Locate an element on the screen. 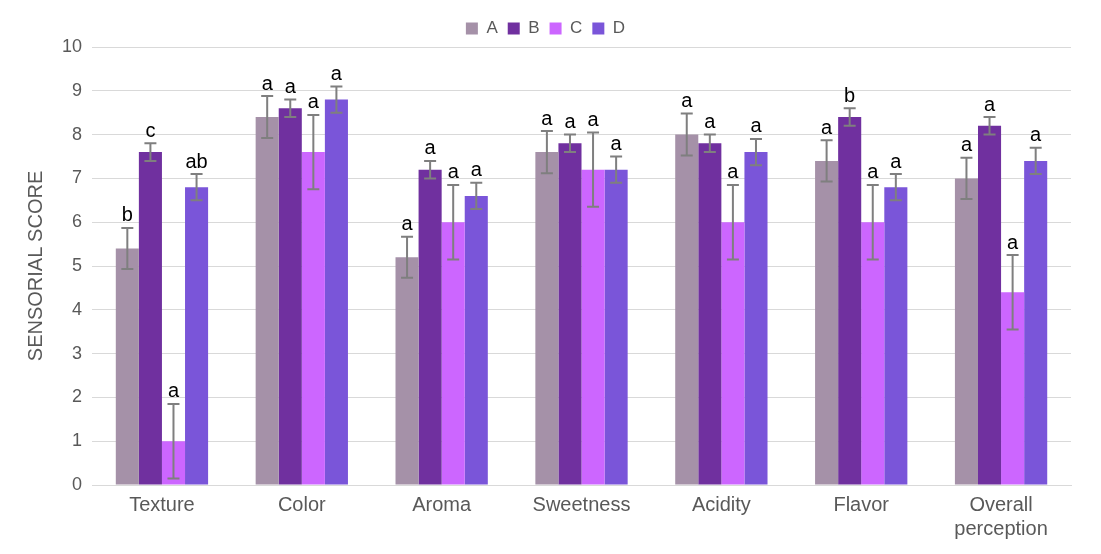 This screenshot has width=1101, height=554. y-tick-label: 10 is located at coordinates (72, 45).